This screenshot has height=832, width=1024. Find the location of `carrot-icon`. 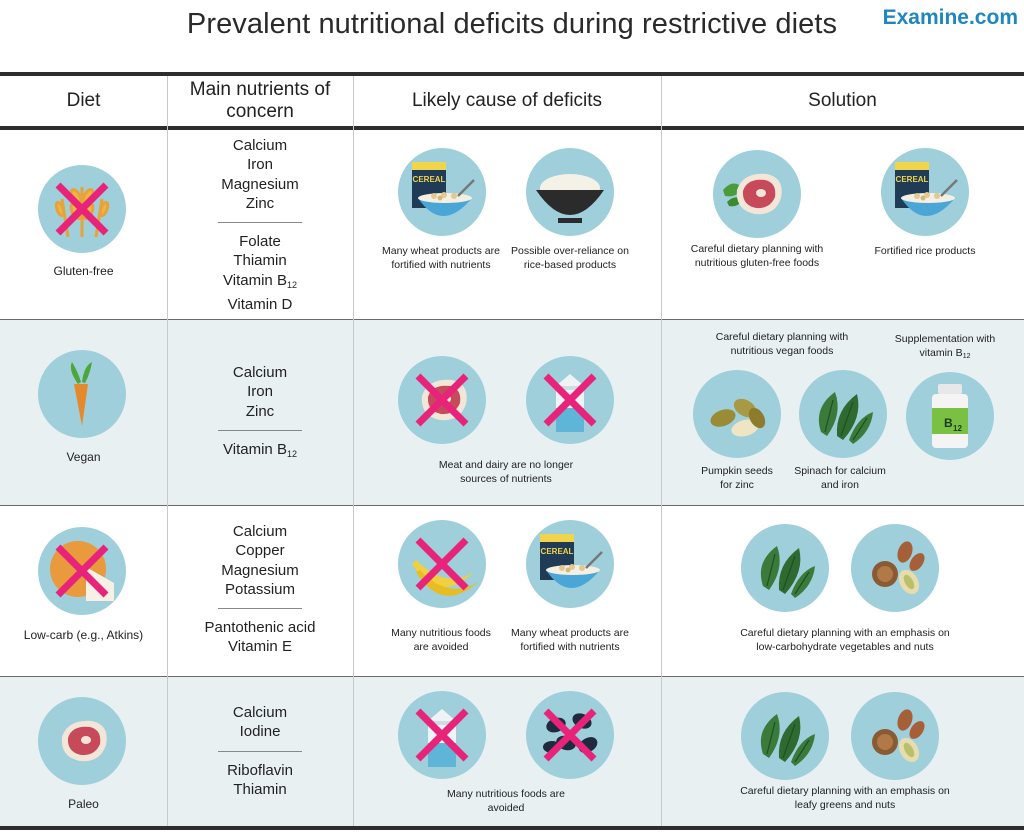

carrot-icon is located at coordinates (82, 394).